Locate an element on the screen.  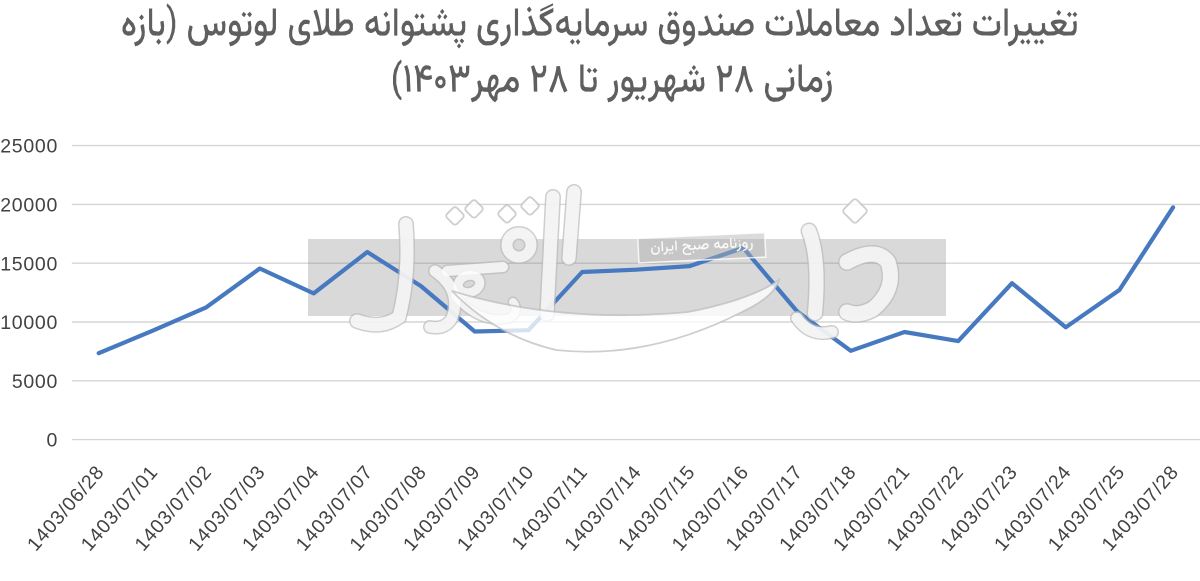
svg-text: 25000 is located at coordinates (29, 147).